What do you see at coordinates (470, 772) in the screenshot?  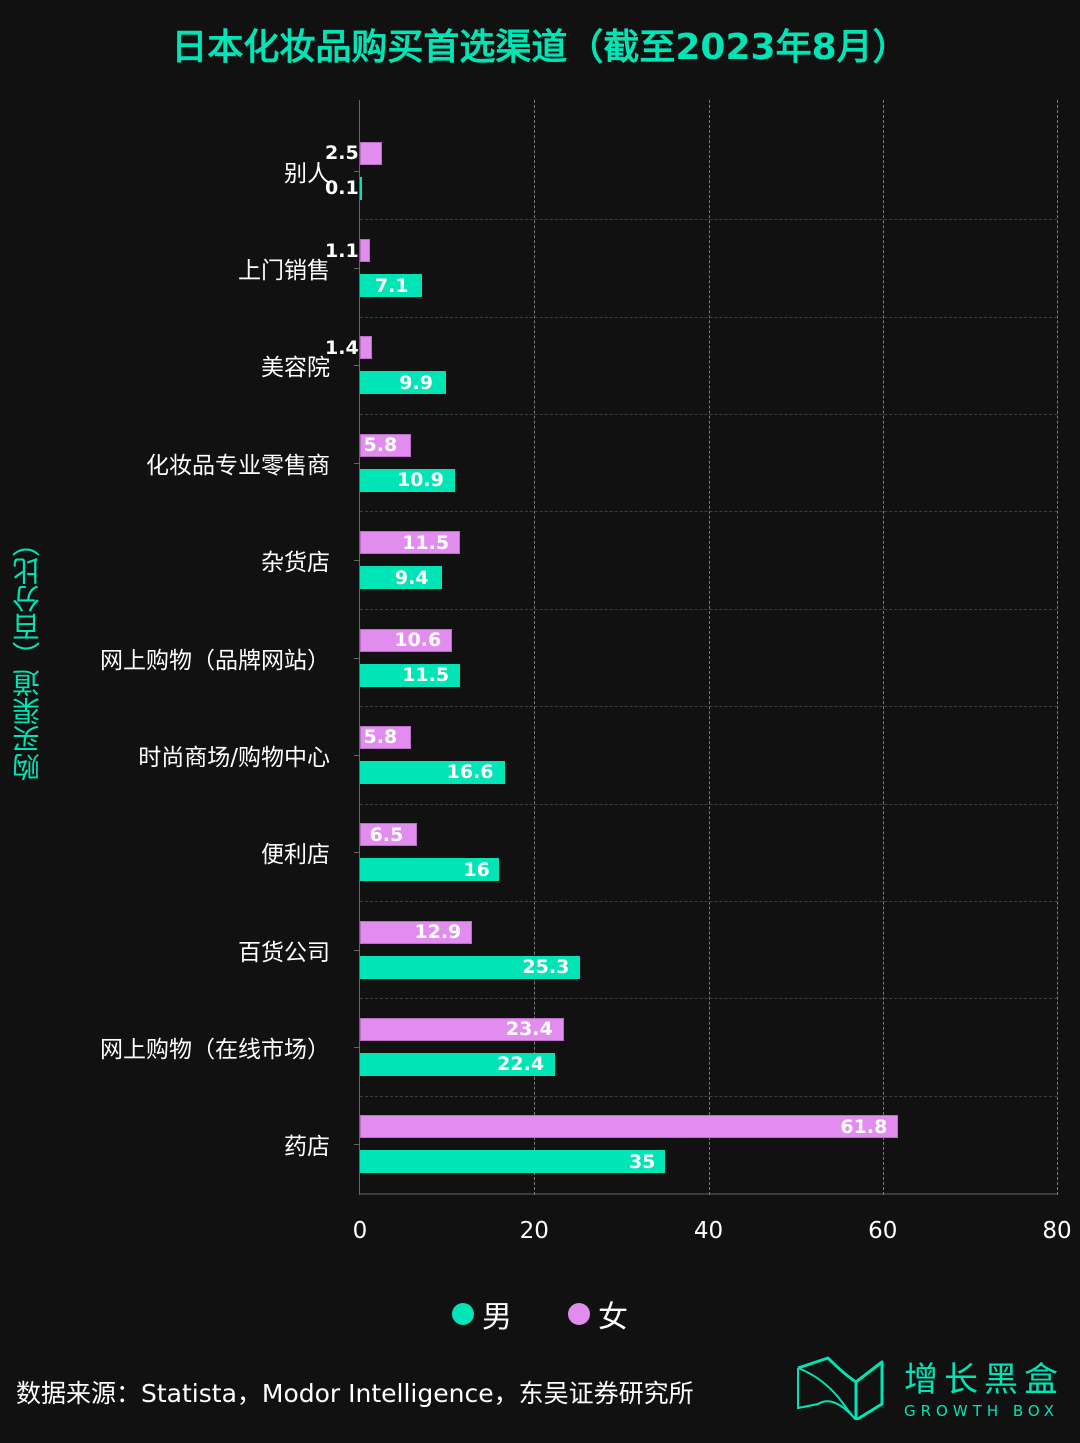 I see `bar-value-label: 16.6` at bounding box center [470, 772].